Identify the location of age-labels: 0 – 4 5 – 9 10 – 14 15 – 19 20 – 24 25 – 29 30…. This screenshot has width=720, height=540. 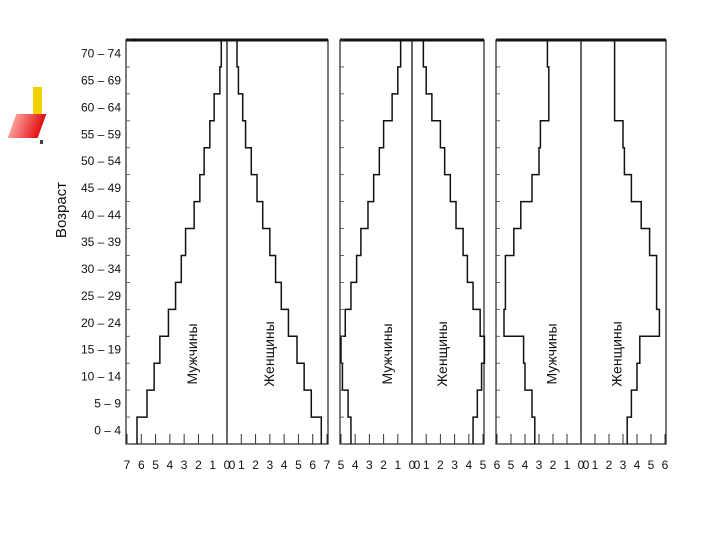
(101, 241).